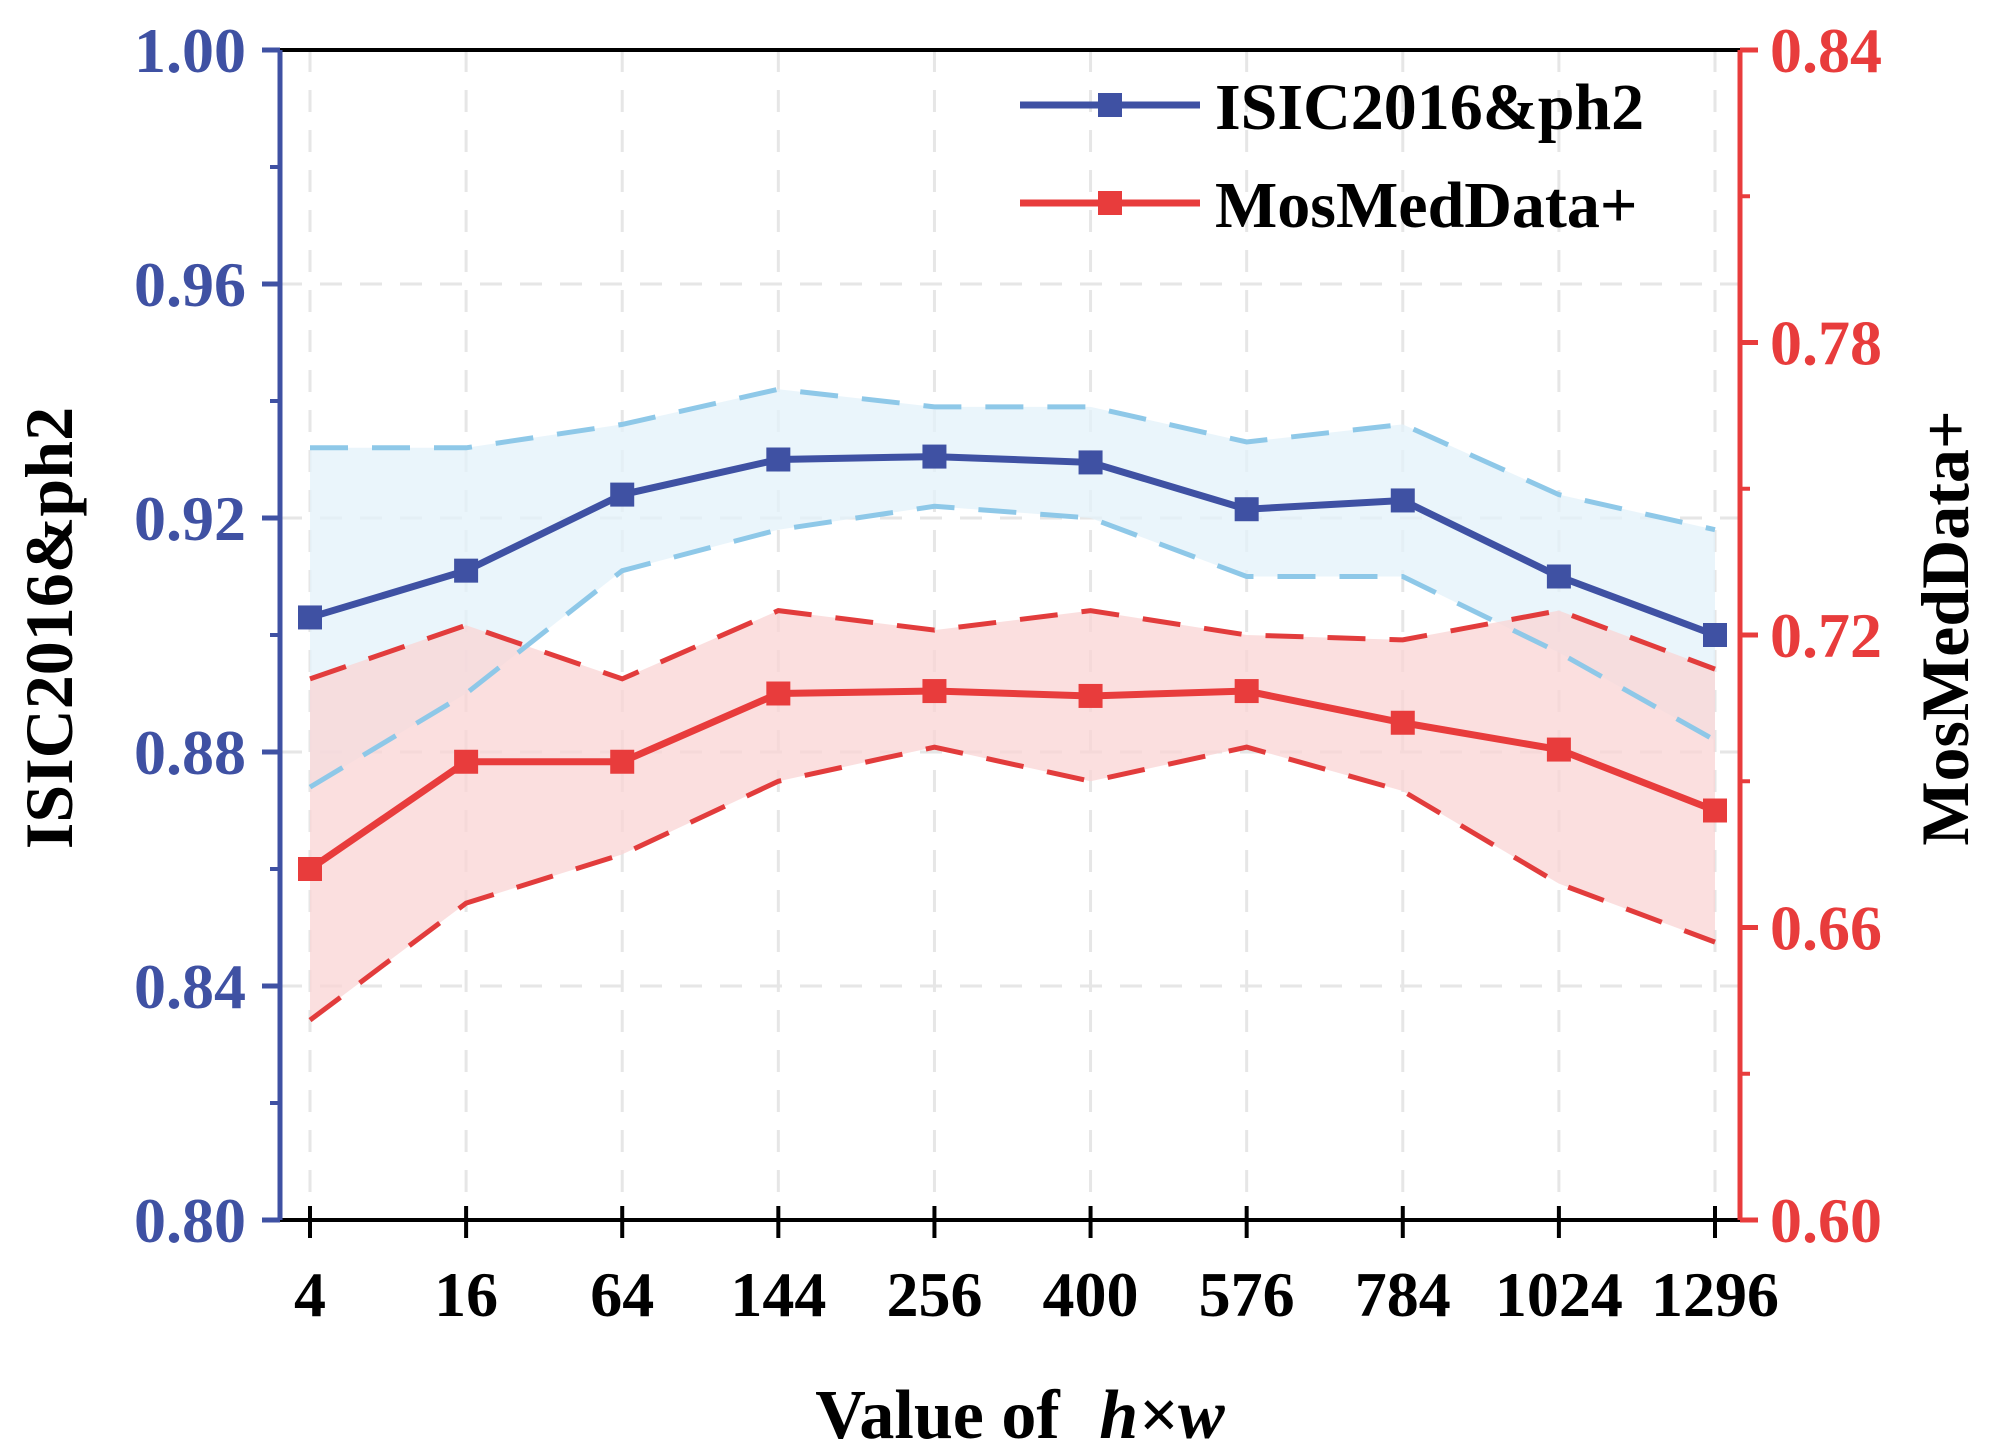 This screenshot has height=1452, width=2000. What do you see at coordinates (1012, 883) in the screenshot?
I see `bound-lower-MosMedData+` at bounding box center [1012, 883].